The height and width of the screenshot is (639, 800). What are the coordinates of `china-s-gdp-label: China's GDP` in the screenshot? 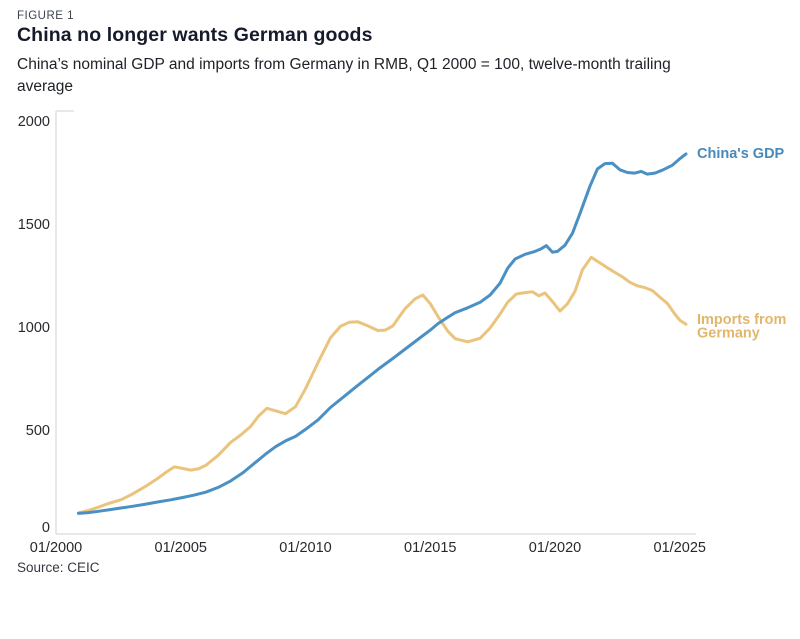 It's located at (741, 154).